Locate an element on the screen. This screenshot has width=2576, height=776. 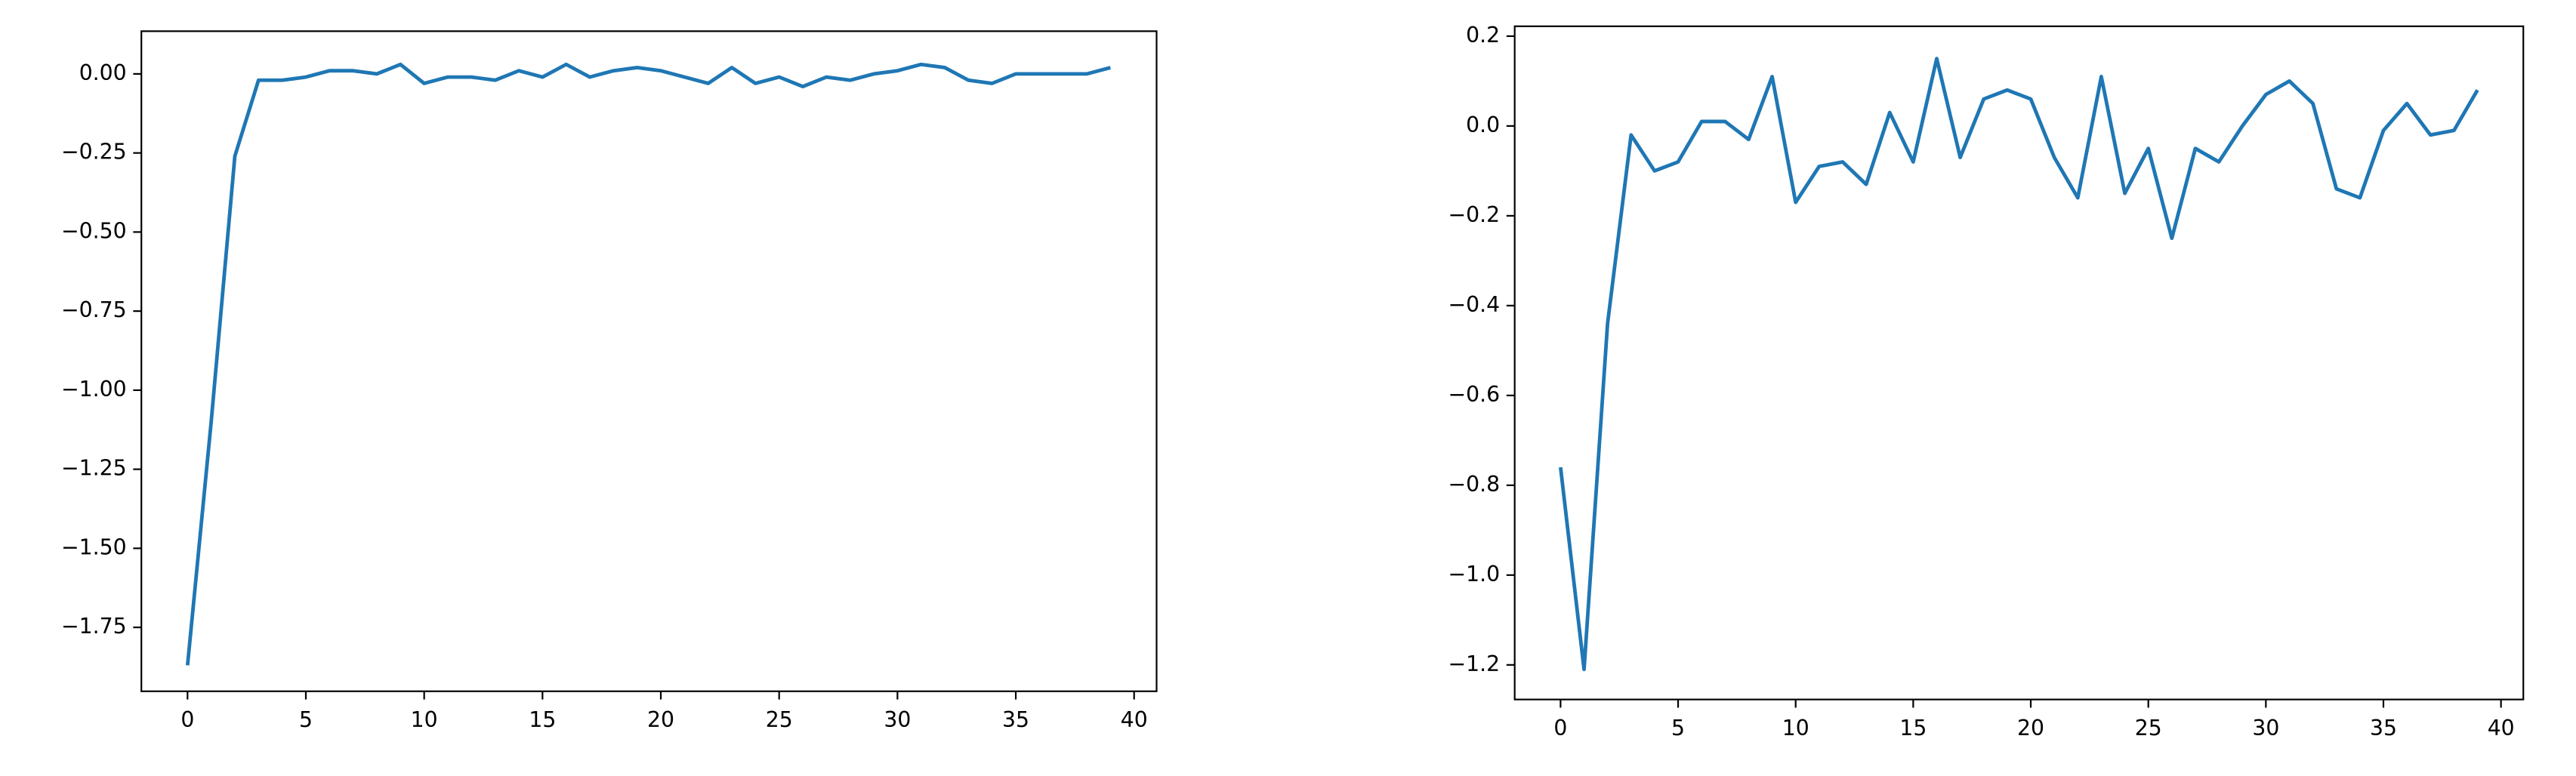
y-tick-label: 0.00 is located at coordinates (103, 72).